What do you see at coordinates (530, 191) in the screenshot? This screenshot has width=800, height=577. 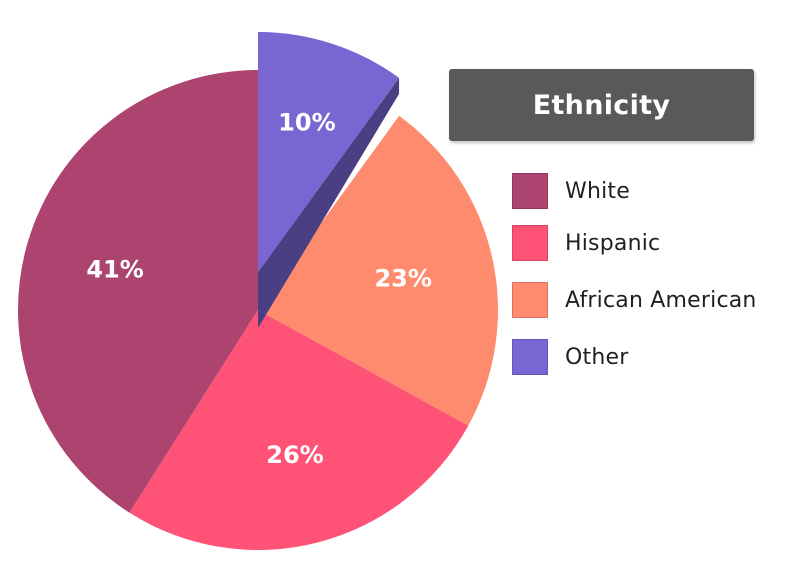 I see `legend-swatch-white` at bounding box center [530, 191].